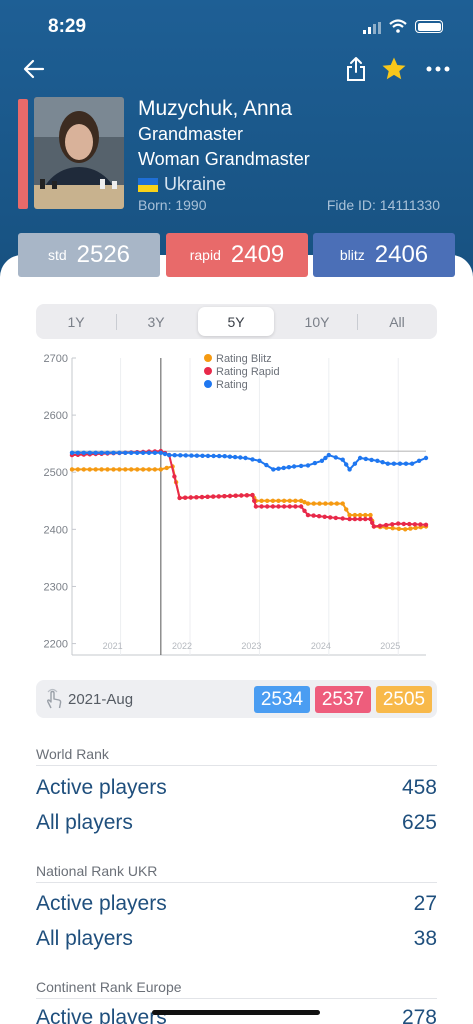  What do you see at coordinates (76, 321) in the screenshot?
I see `period-1y: 1Y` at bounding box center [76, 321].